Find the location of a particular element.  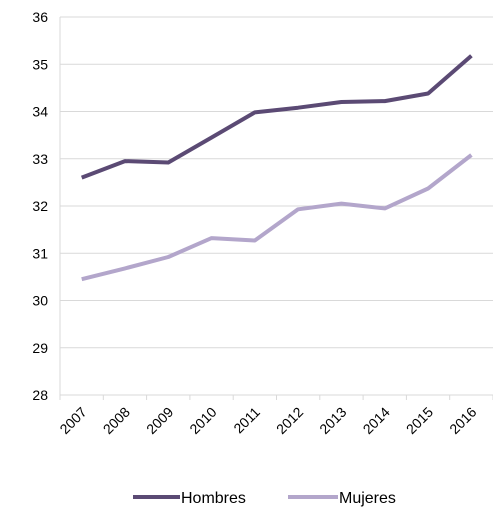

y-tick-label: 34 is located at coordinates (40, 112).